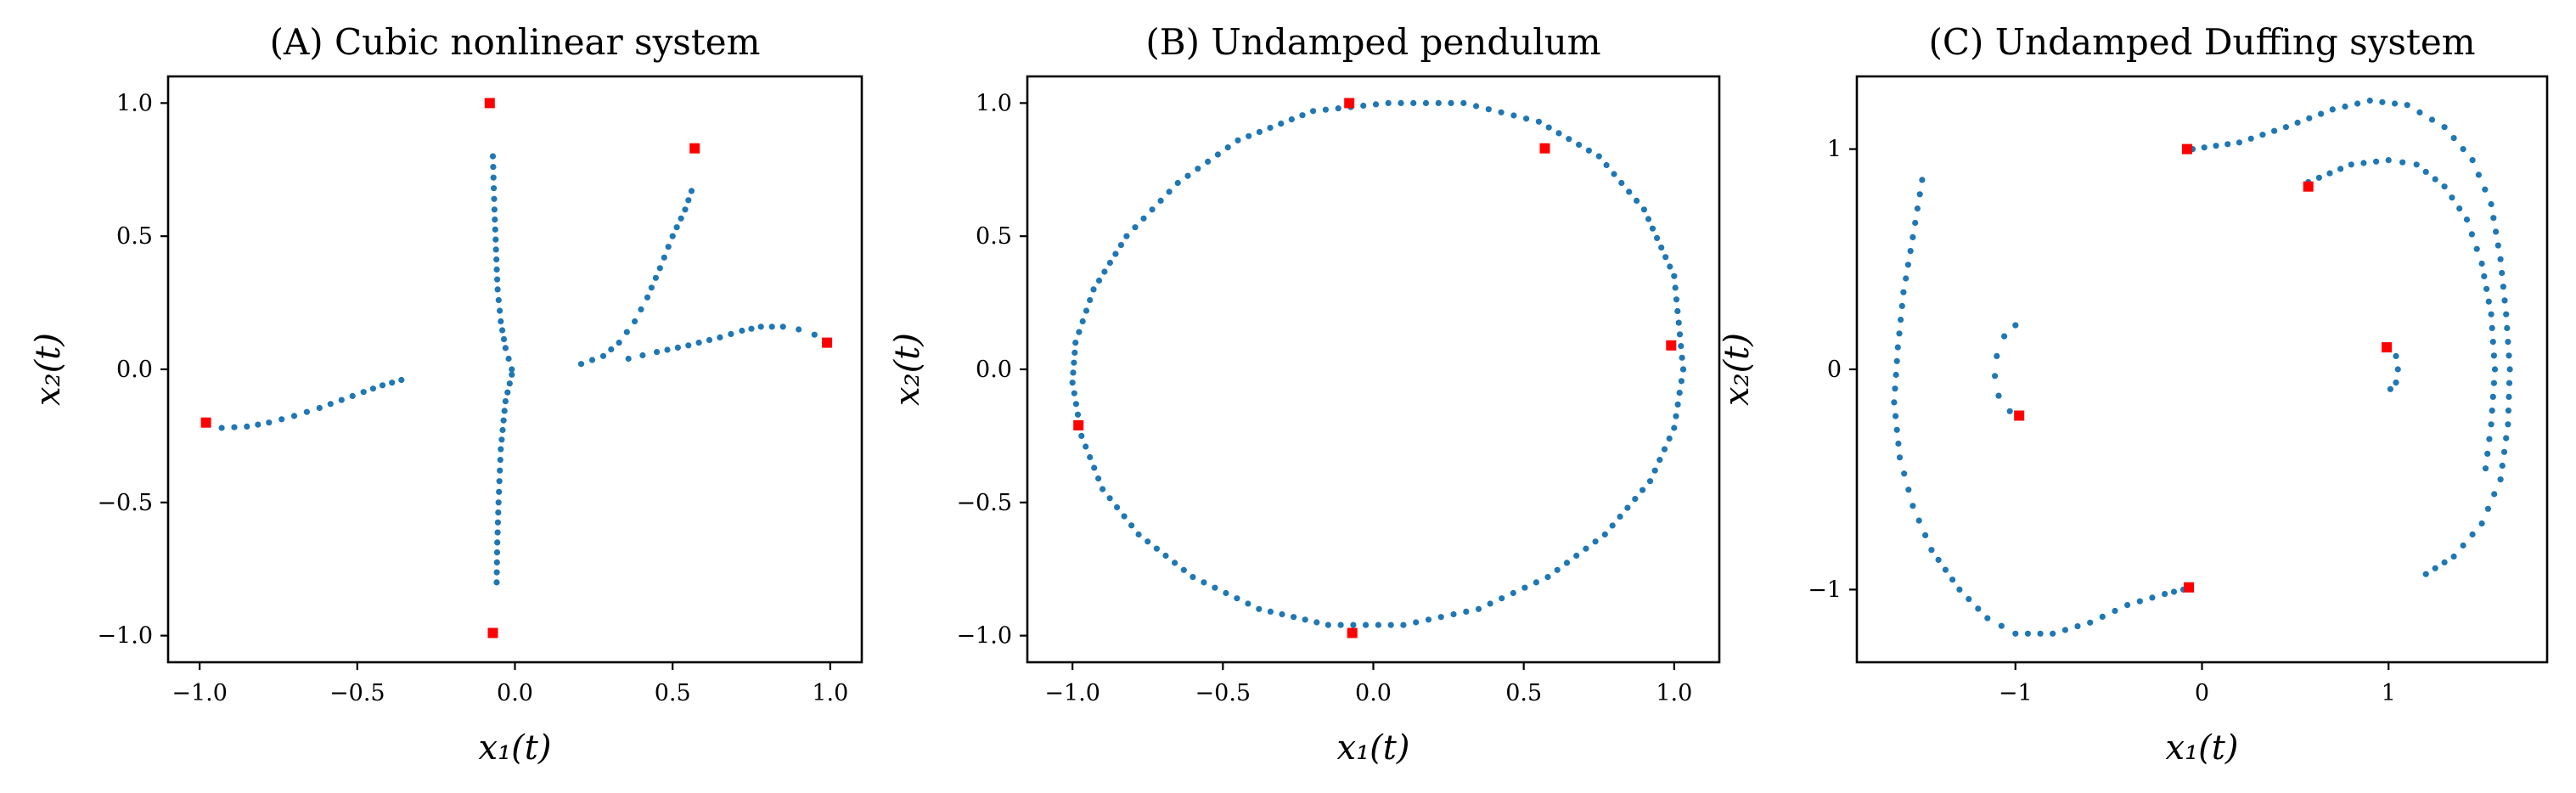 The image size is (2576, 793). I want to click on x-tick-label: 1.0, so click(830, 693).